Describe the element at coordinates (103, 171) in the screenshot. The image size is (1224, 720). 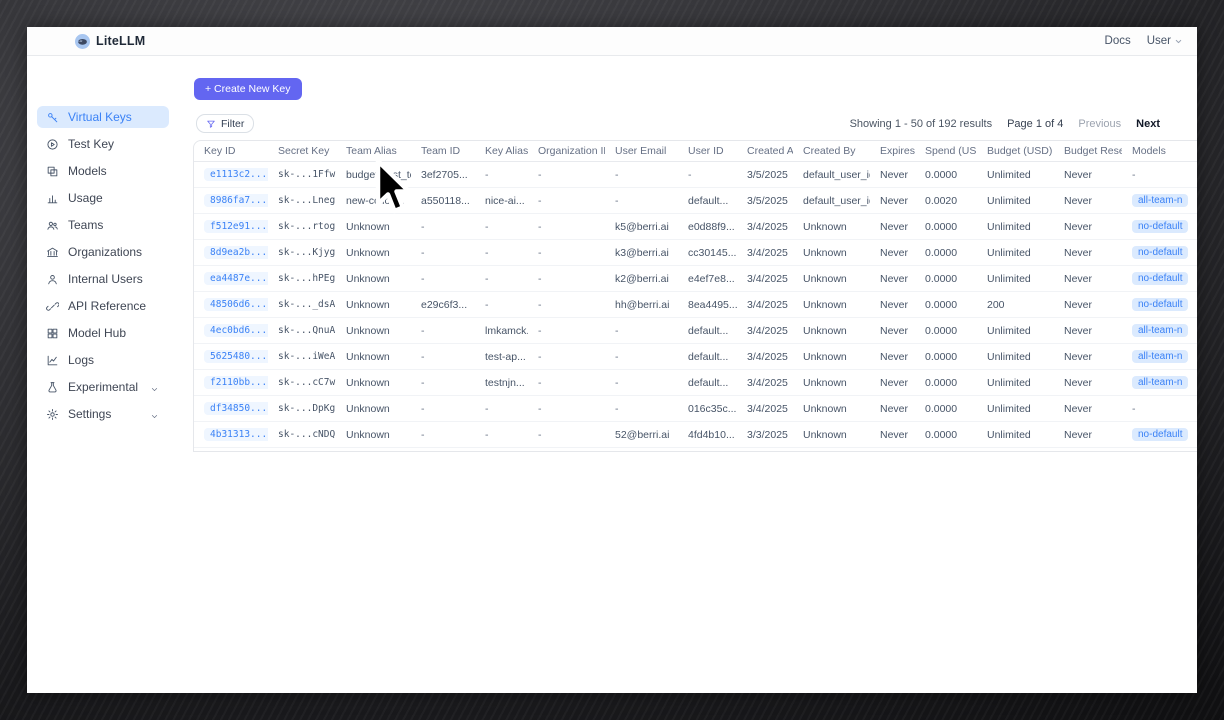
I see `sidebar-item-models: Models` at that location.